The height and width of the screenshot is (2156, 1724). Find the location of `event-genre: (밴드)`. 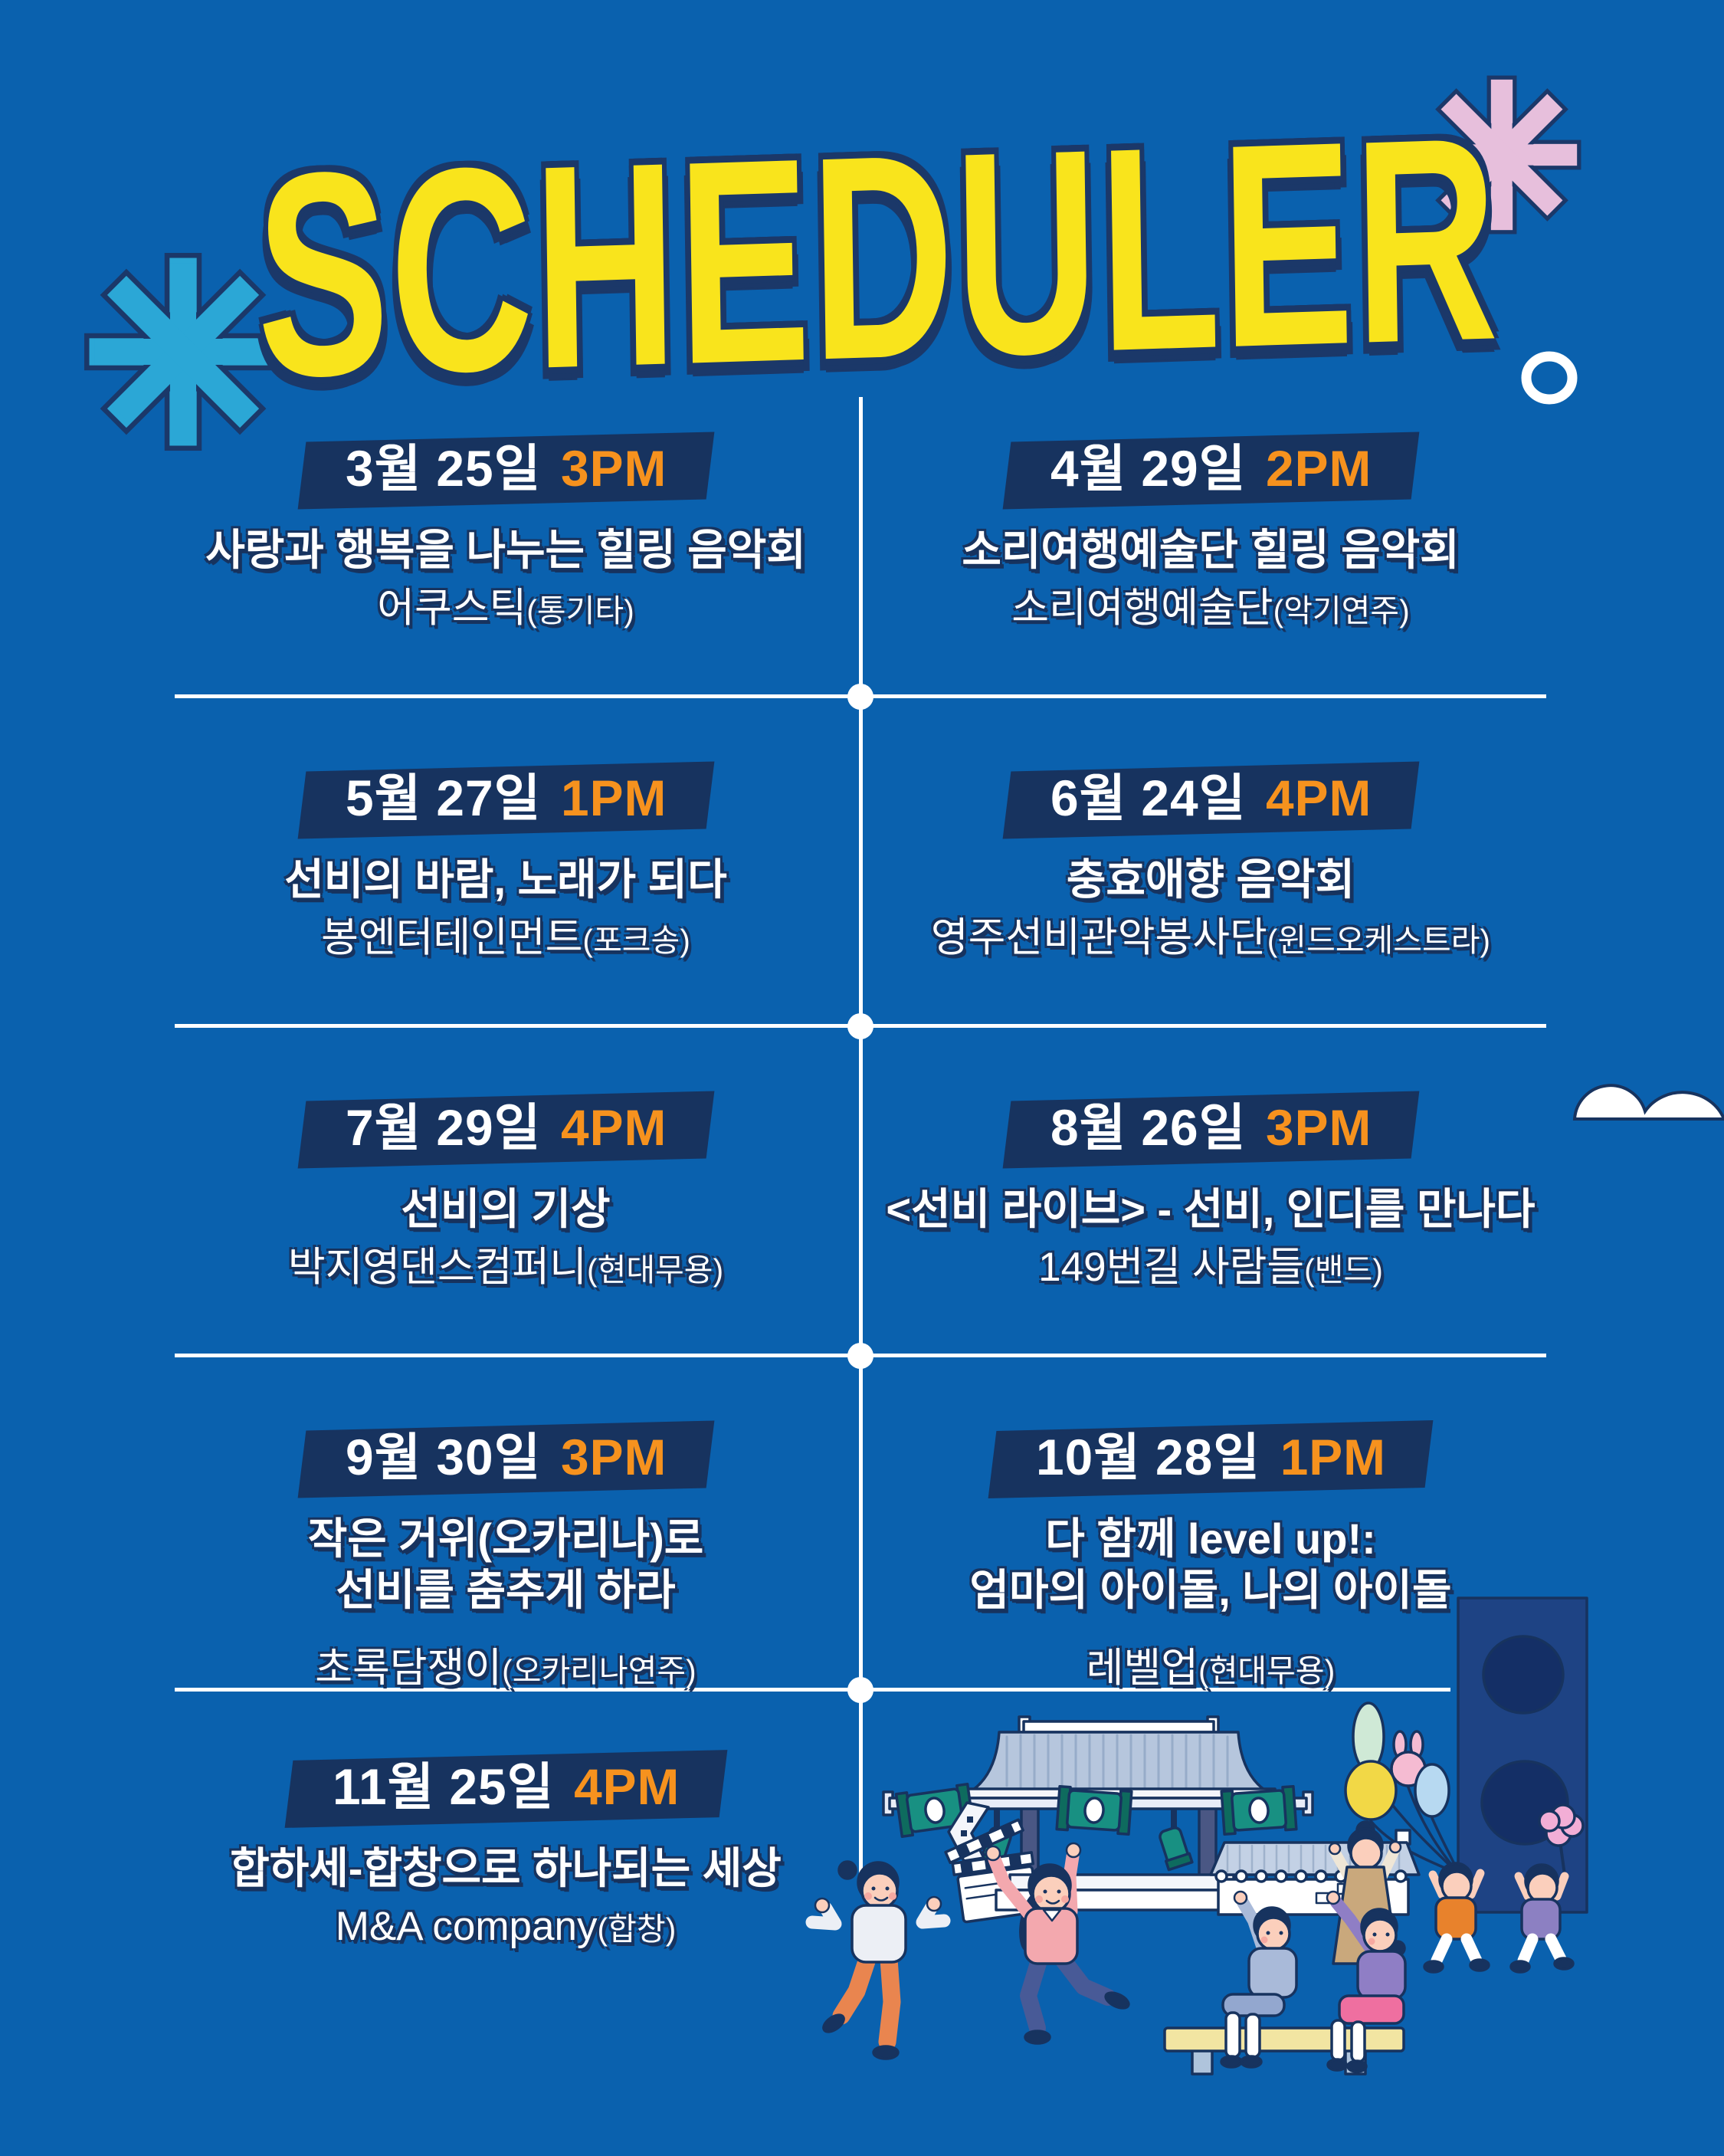

event-genre: (밴드) is located at coordinates (1343, 1270).